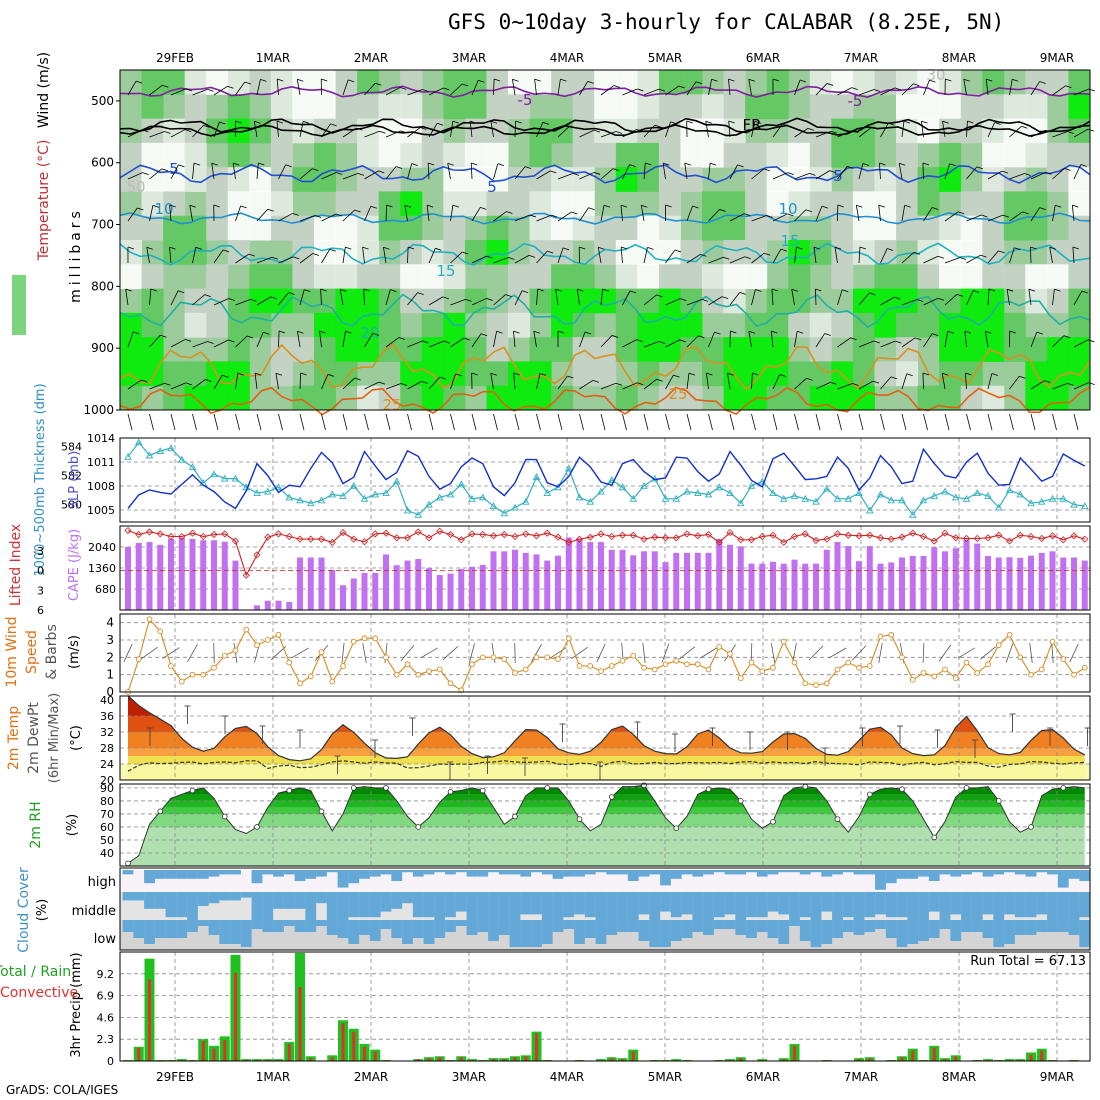 The height and width of the screenshot is (1100, 1100). I want to click on temp-band, so click(606, 724).